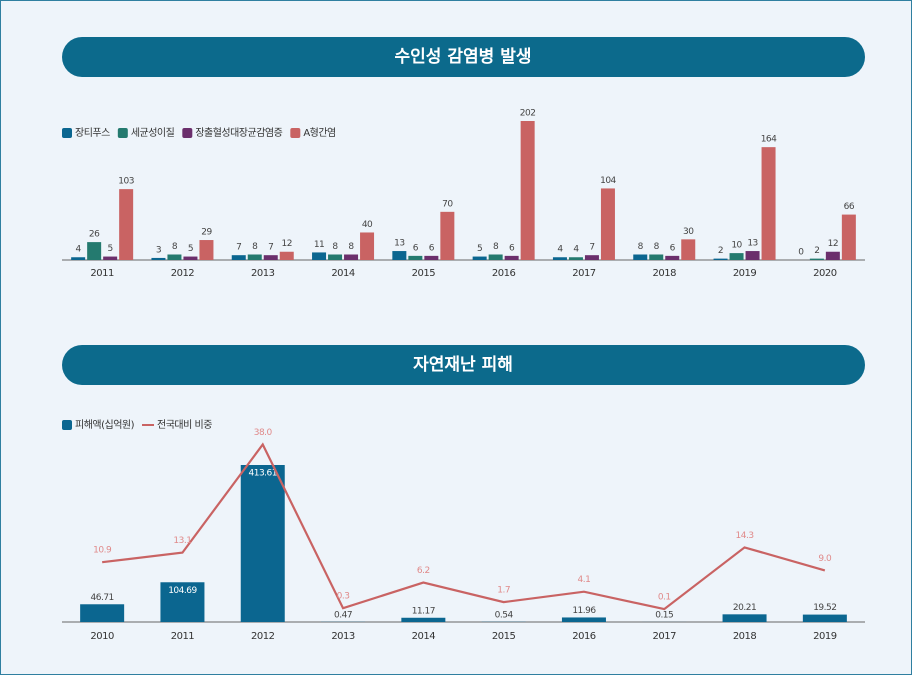 The height and width of the screenshot is (675, 912). I want to click on data-label: 104, so click(608, 181).